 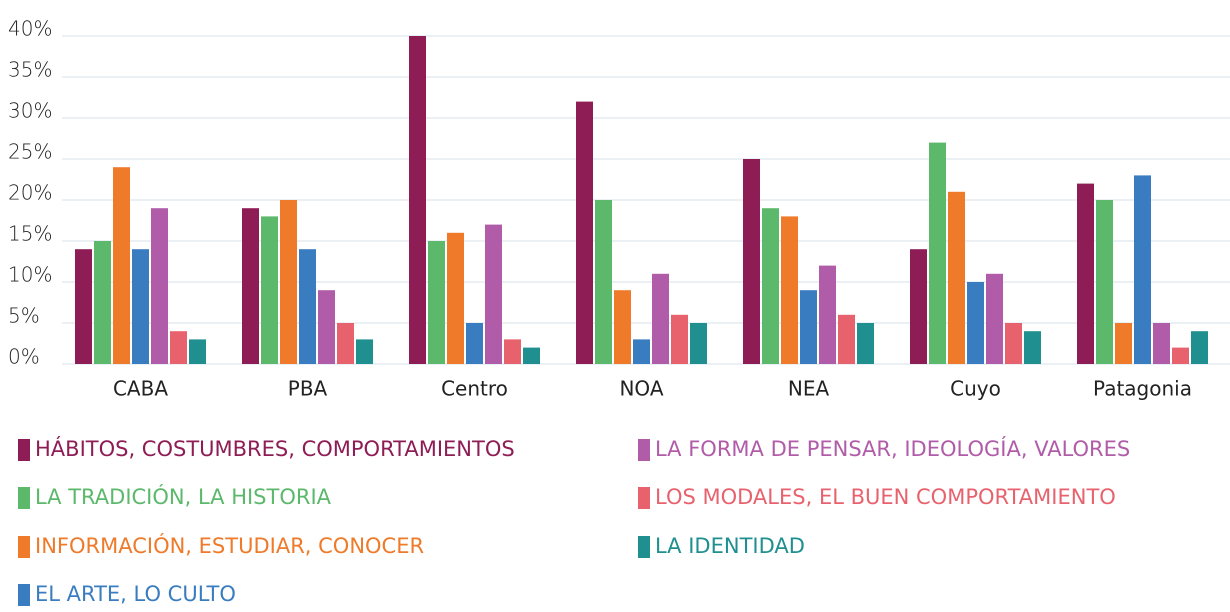 What do you see at coordinates (892, 448) in the screenshot?
I see `legend-label: LA FORMA DE PENSAR, IDEOLOGÍA, VALORES` at bounding box center [892, 448].